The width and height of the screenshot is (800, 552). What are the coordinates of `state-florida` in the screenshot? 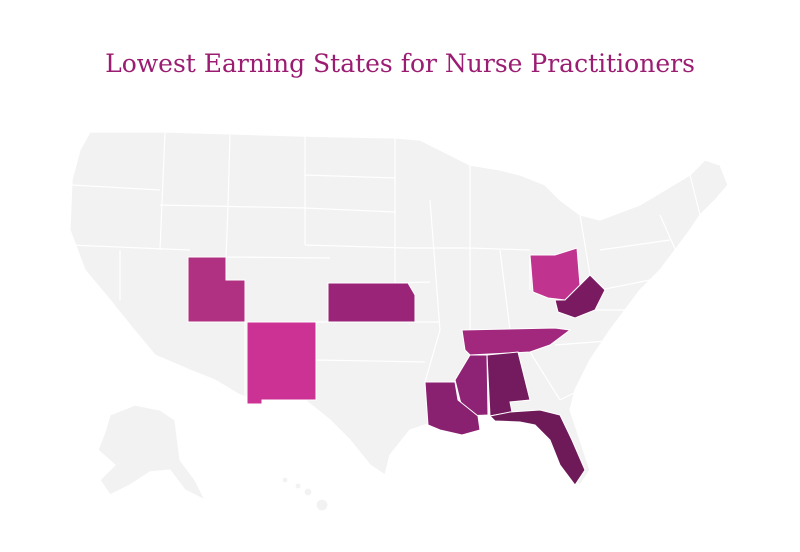 It's located at (537, 447).